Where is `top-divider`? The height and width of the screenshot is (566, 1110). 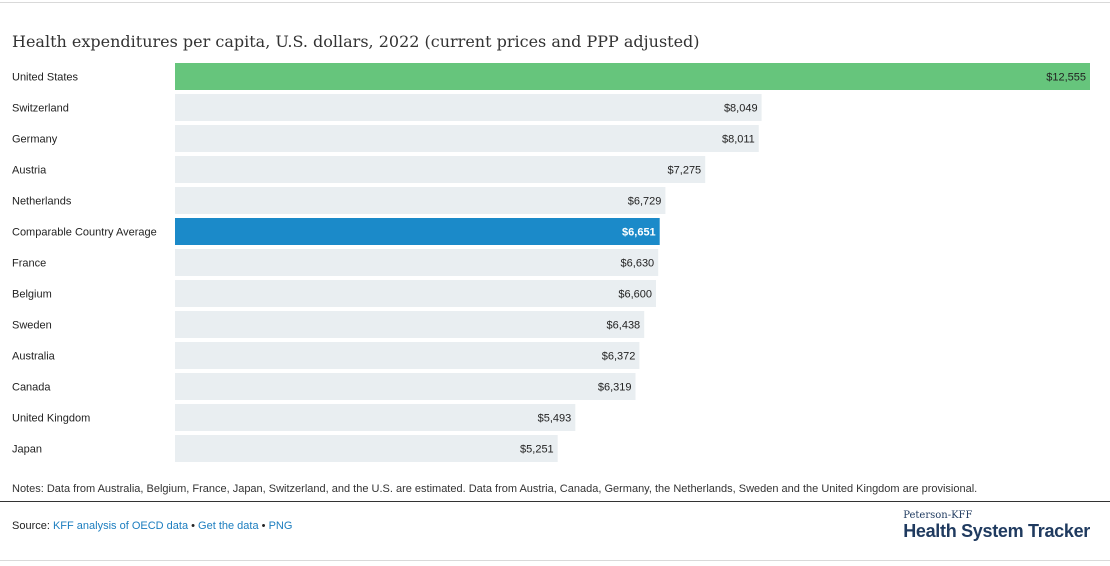
top-divider is located at coordinates (555, 2).